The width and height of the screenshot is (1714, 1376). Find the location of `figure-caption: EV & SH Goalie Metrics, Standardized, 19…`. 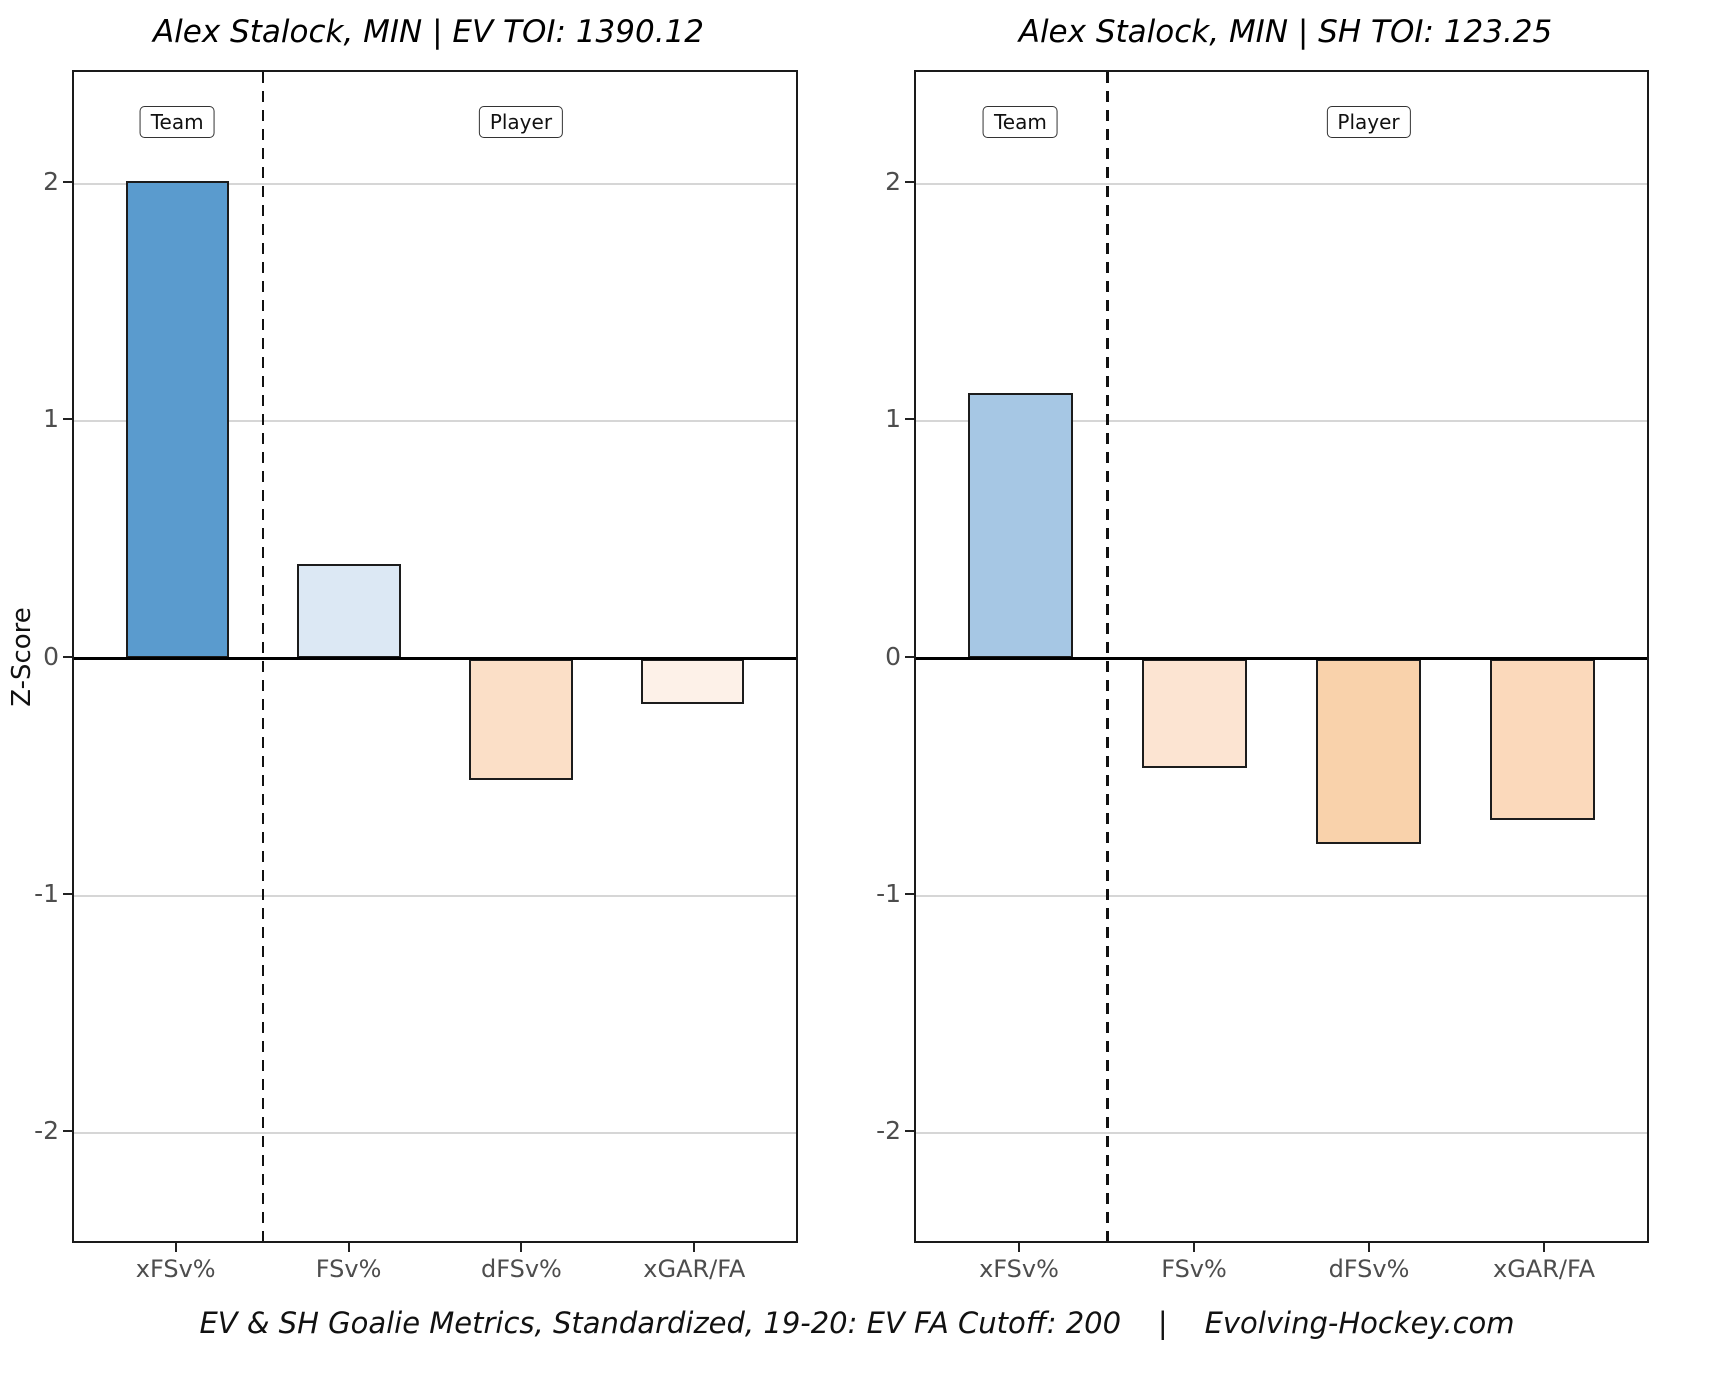

figure-caption: EV & SH Goalie Metrics, Standardized, 19… is located at coordinates (857, 1323).